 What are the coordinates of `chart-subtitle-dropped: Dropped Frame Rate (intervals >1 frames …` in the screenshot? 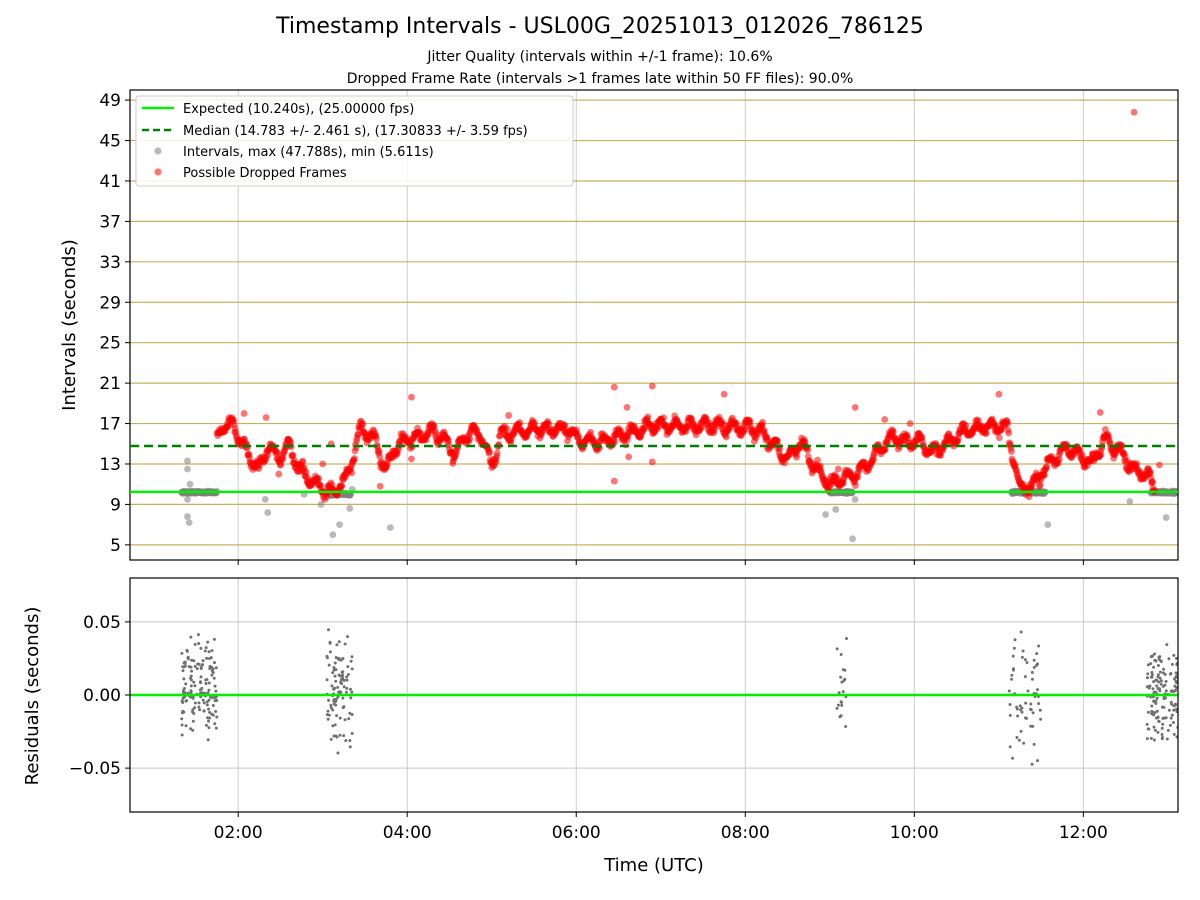 It's located at (600, 79).